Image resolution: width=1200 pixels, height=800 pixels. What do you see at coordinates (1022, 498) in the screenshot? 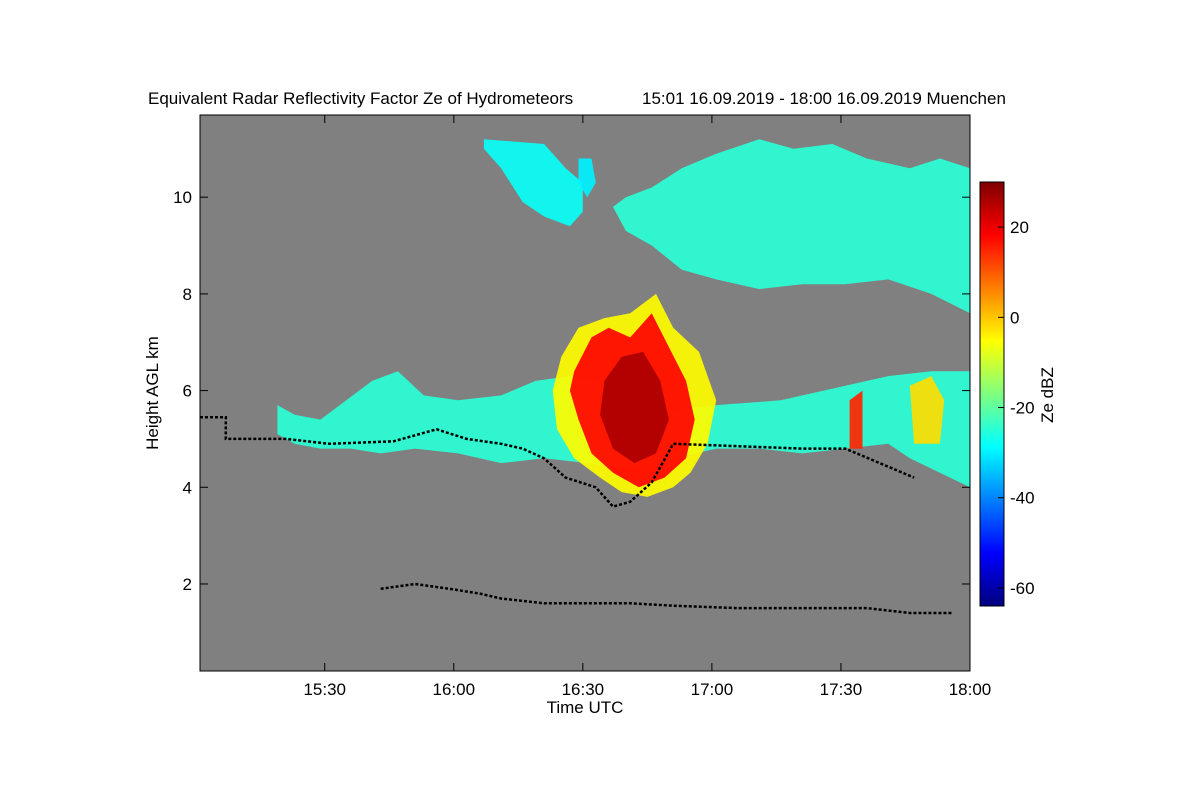
I see `colorbar-tick-label: -40` at bounding box center [1022, 498].